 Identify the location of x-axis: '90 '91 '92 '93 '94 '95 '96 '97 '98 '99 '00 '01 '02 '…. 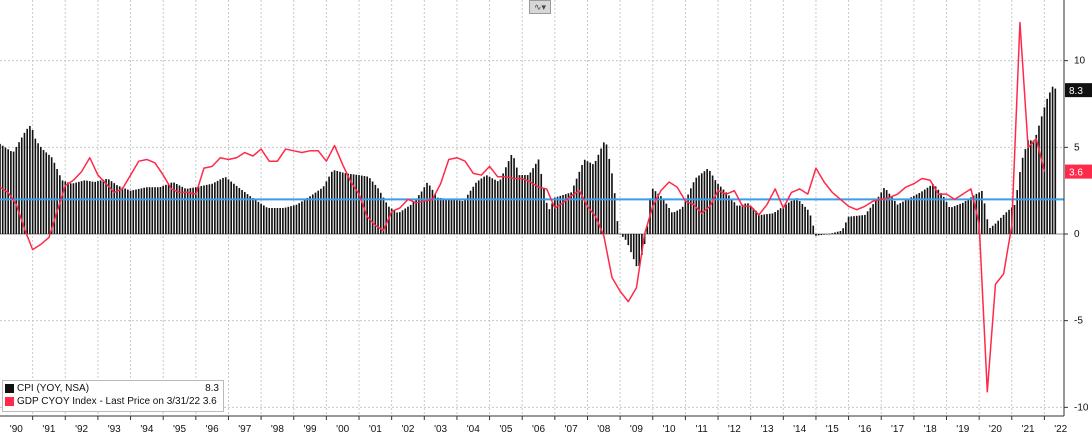
(534, 425).